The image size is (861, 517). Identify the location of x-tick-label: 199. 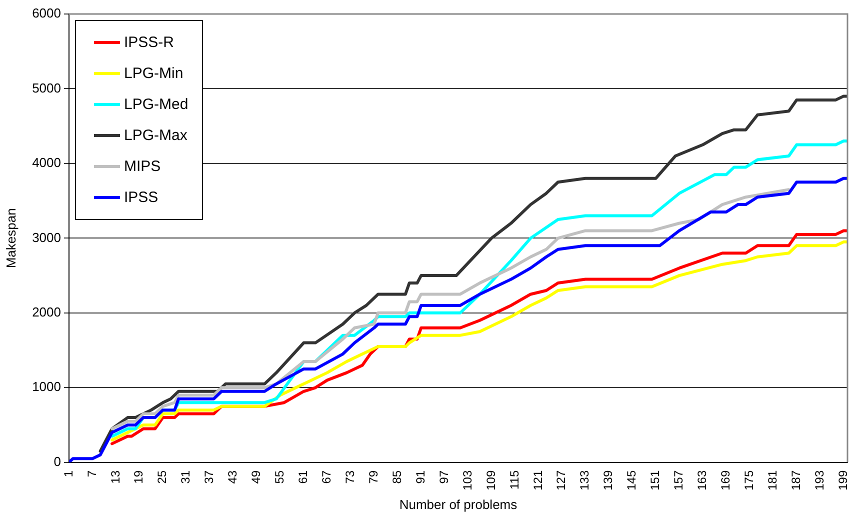
(843, 480).